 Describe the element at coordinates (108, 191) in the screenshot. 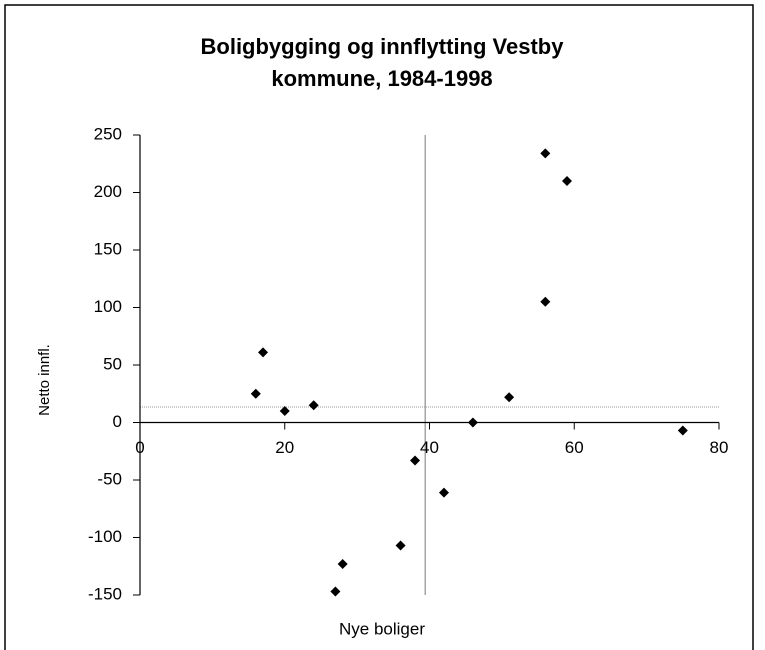

I see `y-tick-label: 200` at that location.